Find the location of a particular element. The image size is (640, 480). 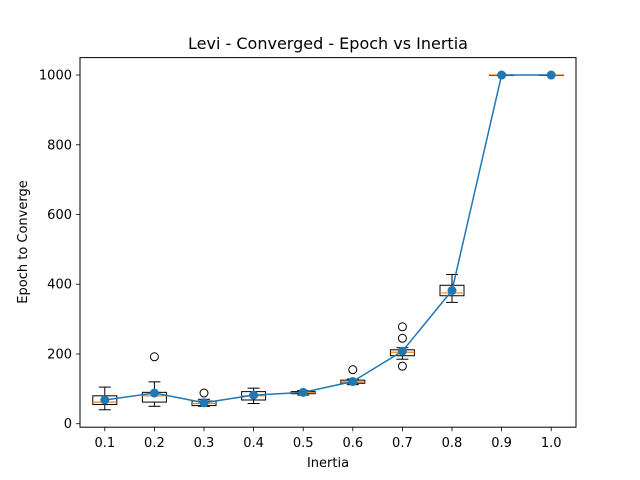

y-axis-title: Epoch to Converge is located at coordinates (23, 241).